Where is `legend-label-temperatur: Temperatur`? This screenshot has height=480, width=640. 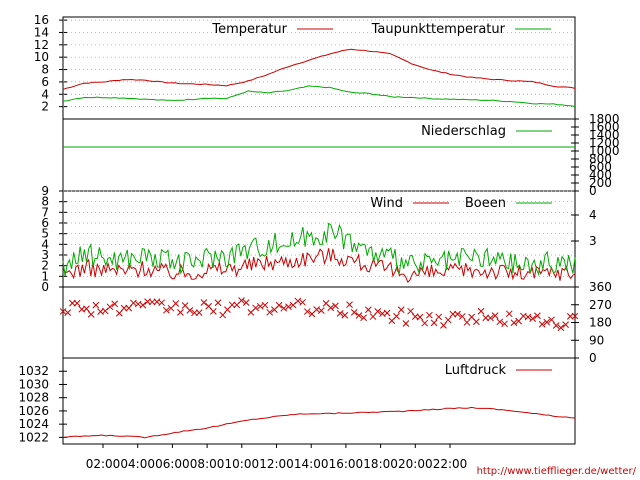 legend-label-temperatur: Temperatur is located at coordinates (249, 29).